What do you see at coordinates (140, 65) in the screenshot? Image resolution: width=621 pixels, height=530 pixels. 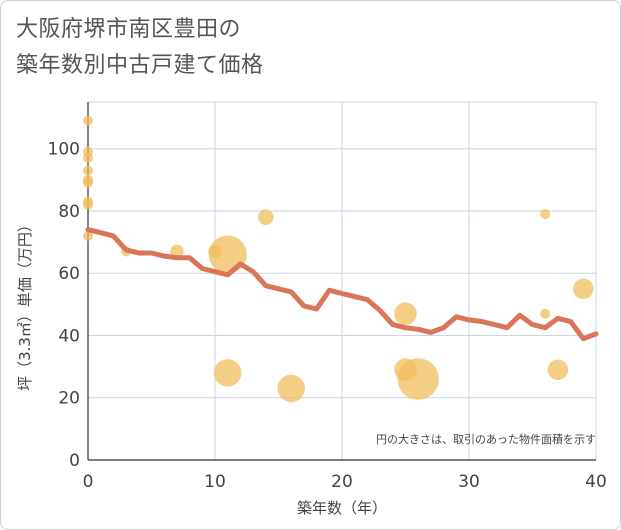 I see `chart-title-line2: 築年数別中古戸建て価格` at bounding box center [140, 65].